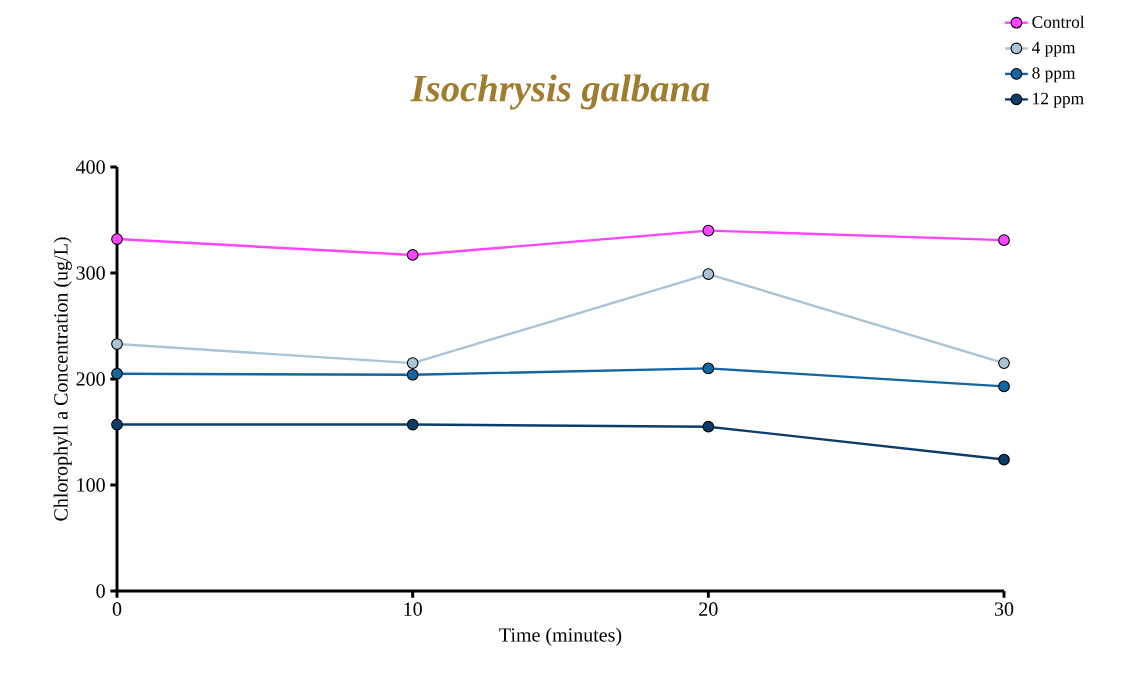 This screenshot has height=674, width=1136. What do you see at coordinates (708, 609) in the screenshot?
I see `x-tick-label: 20` at bounding box center [708, 609].